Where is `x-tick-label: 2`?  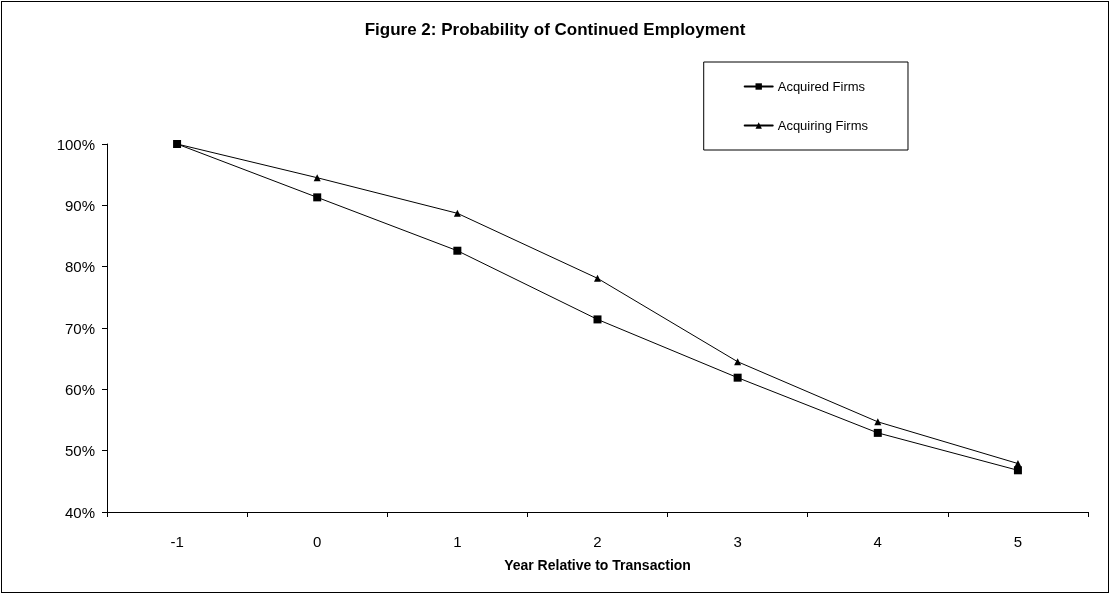
x-tick-label: 2 is located at coordinates (597, 541).